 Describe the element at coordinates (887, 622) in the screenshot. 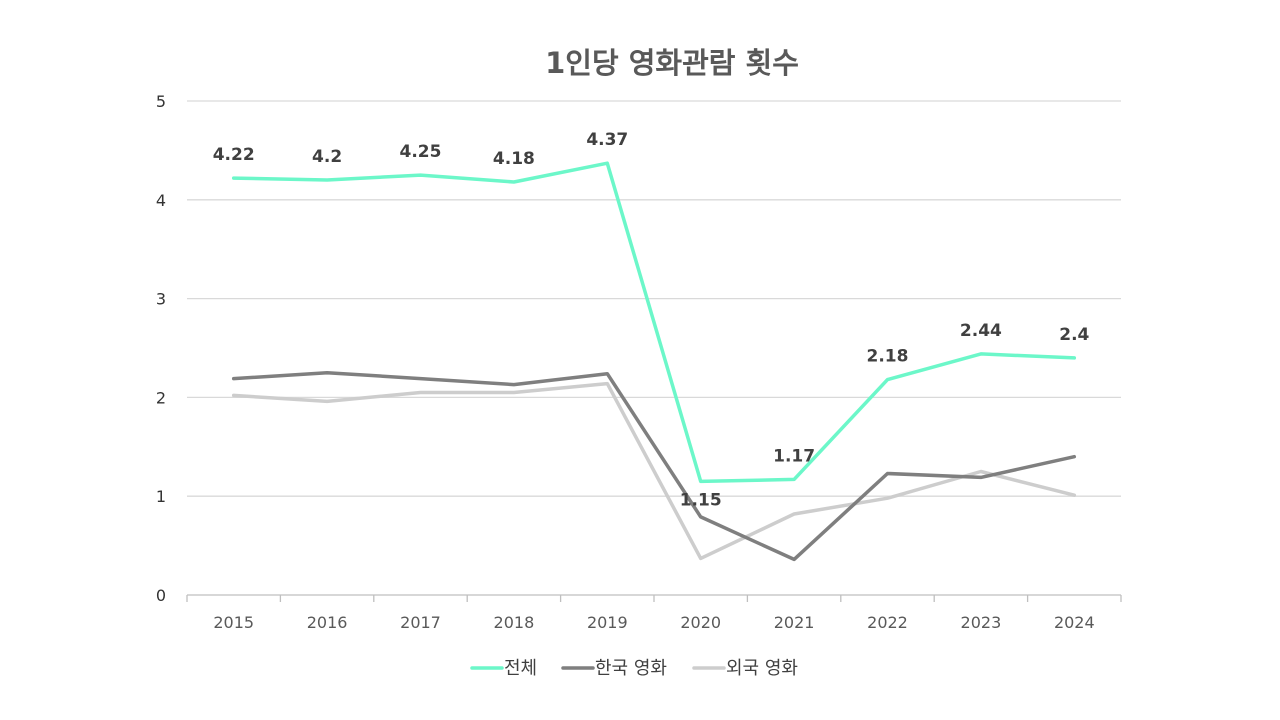

I see `x-tick-label: 2022` at that location.